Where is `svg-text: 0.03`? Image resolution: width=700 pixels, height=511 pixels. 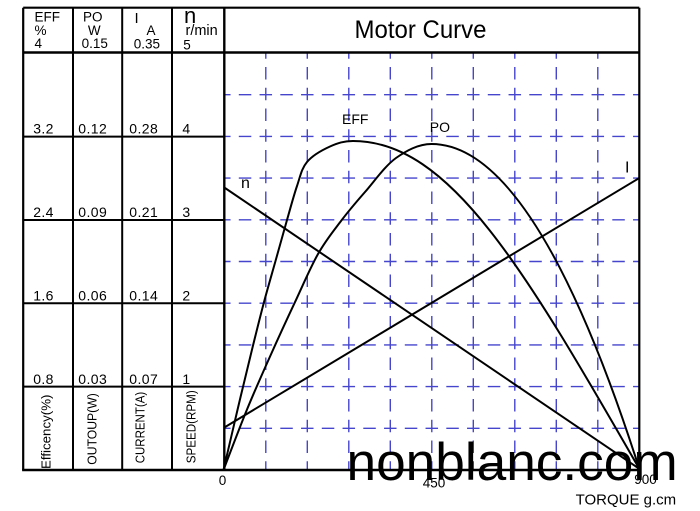 svg-text: 0.03 is located at coordinates (92, 379).